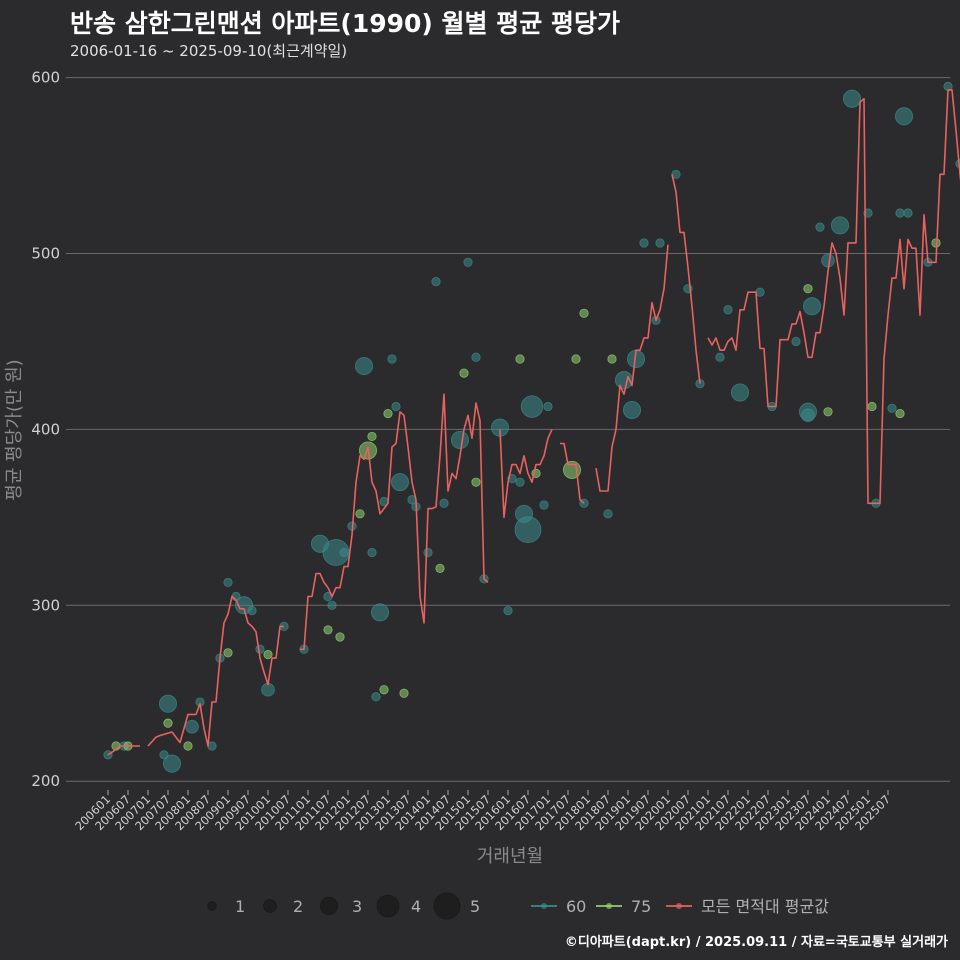 The image size is (960, 960). Describe the element at coordinates (209, 51) in the screenshot. I see `page-subtitle: 2006-01-16 ~ 2025-09-10(최근계약일)` at that location.